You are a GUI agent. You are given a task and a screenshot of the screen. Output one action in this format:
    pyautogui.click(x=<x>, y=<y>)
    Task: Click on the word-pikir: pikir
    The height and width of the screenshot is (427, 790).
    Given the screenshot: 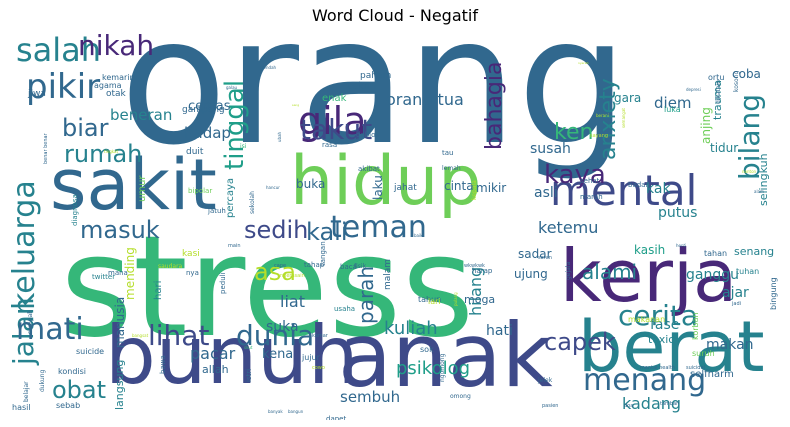 What is the action you would take?
    pyautogui.click(x=63, y=87)
    